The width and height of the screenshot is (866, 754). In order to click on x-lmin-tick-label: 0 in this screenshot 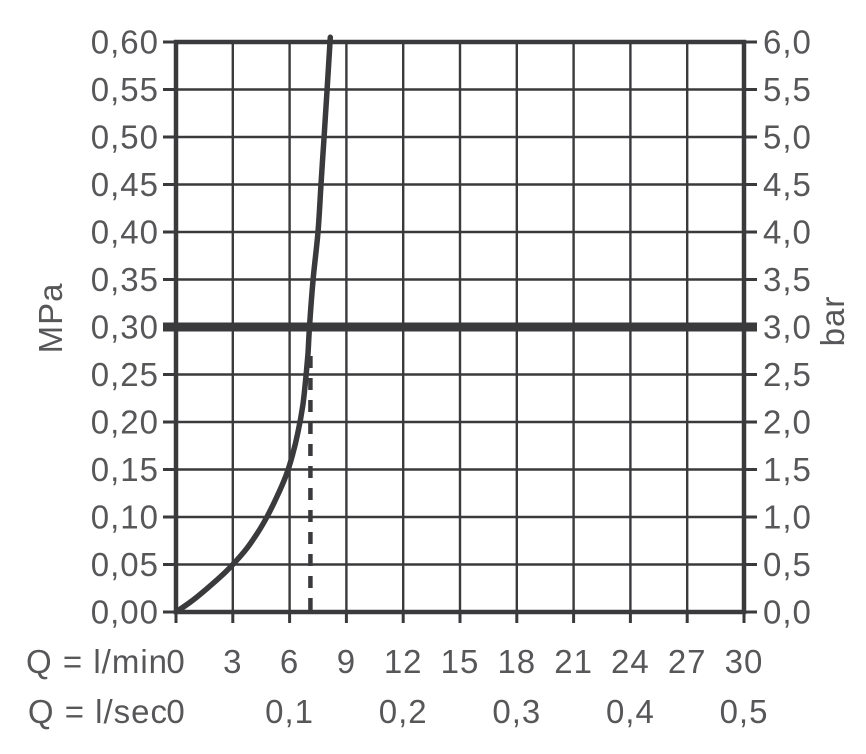, I will do `click(175, 661)`.